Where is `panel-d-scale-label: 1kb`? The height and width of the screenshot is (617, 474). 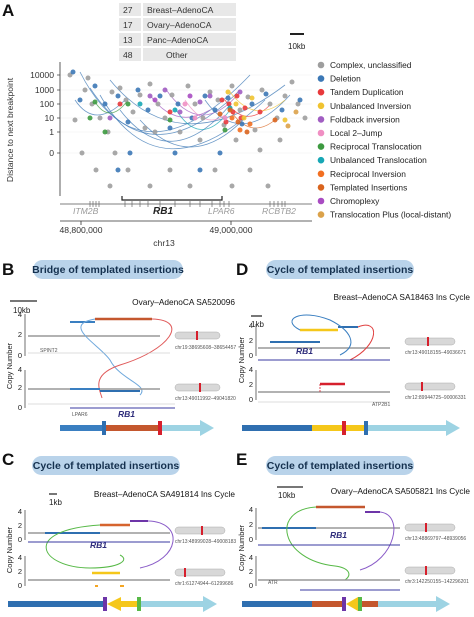
panel-d-scale-label: 1kb is located at coordinates (257, 324).